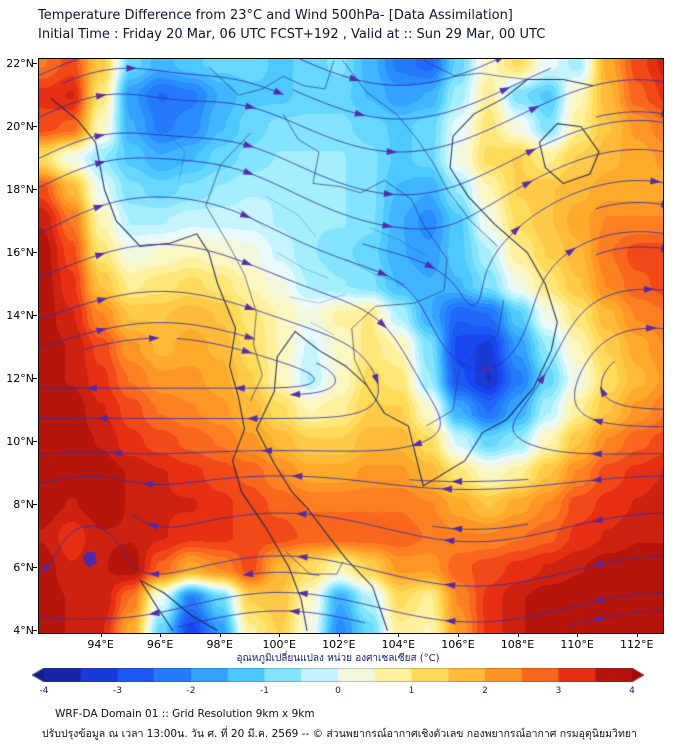 The width and height of the screenshot is (676, 756). Describe the element at coordinates (577, 644) in the screenshot. I see `x-tick-label: 110°E` at that location.